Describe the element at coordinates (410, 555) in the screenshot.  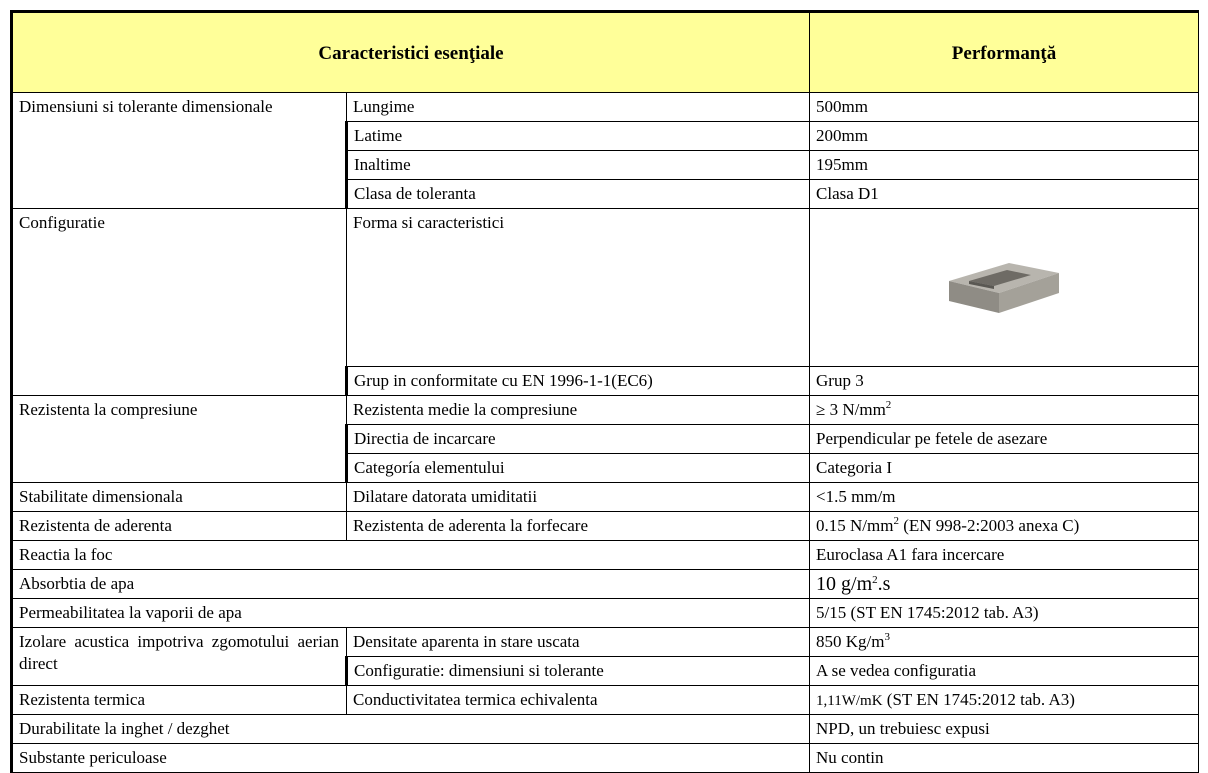
I see `table-cell: Reactia la foc` at that location.